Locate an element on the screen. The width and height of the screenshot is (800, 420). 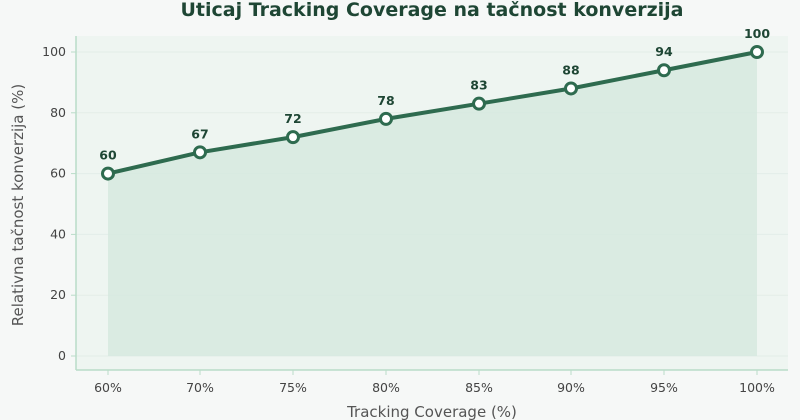
x-tick-label: 100% is located at coordinates (757, 387).